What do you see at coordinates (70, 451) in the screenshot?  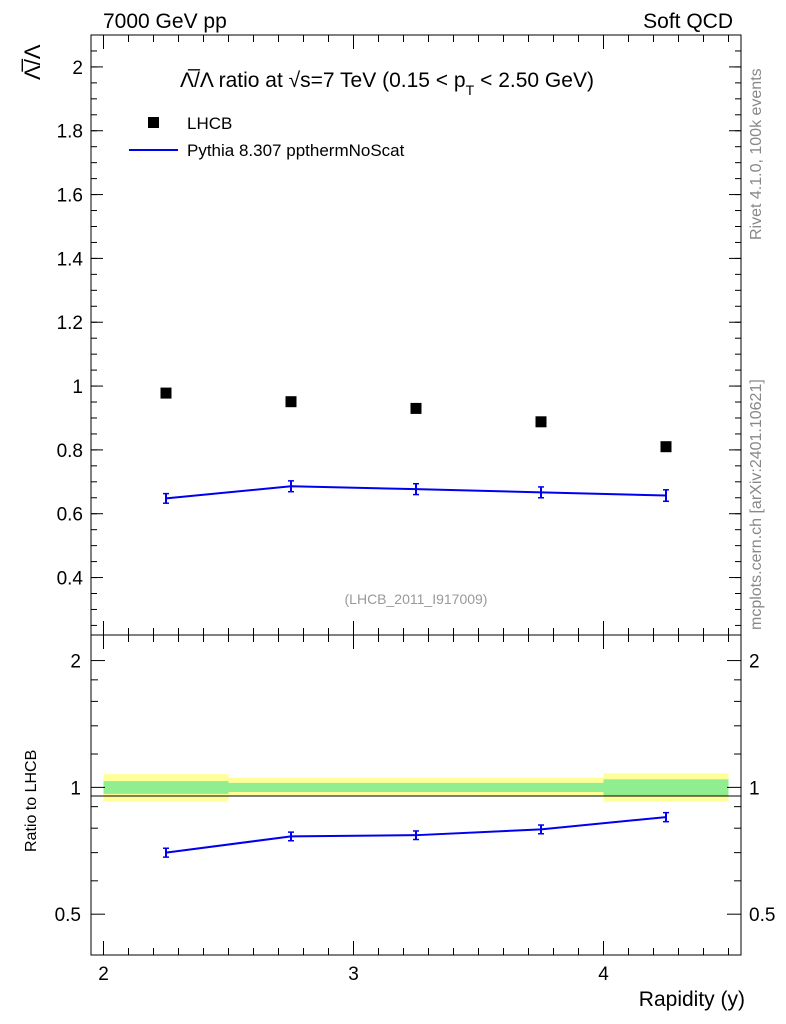 I see `main-ytick-label: 0.8` at bounding box center [70, 451].